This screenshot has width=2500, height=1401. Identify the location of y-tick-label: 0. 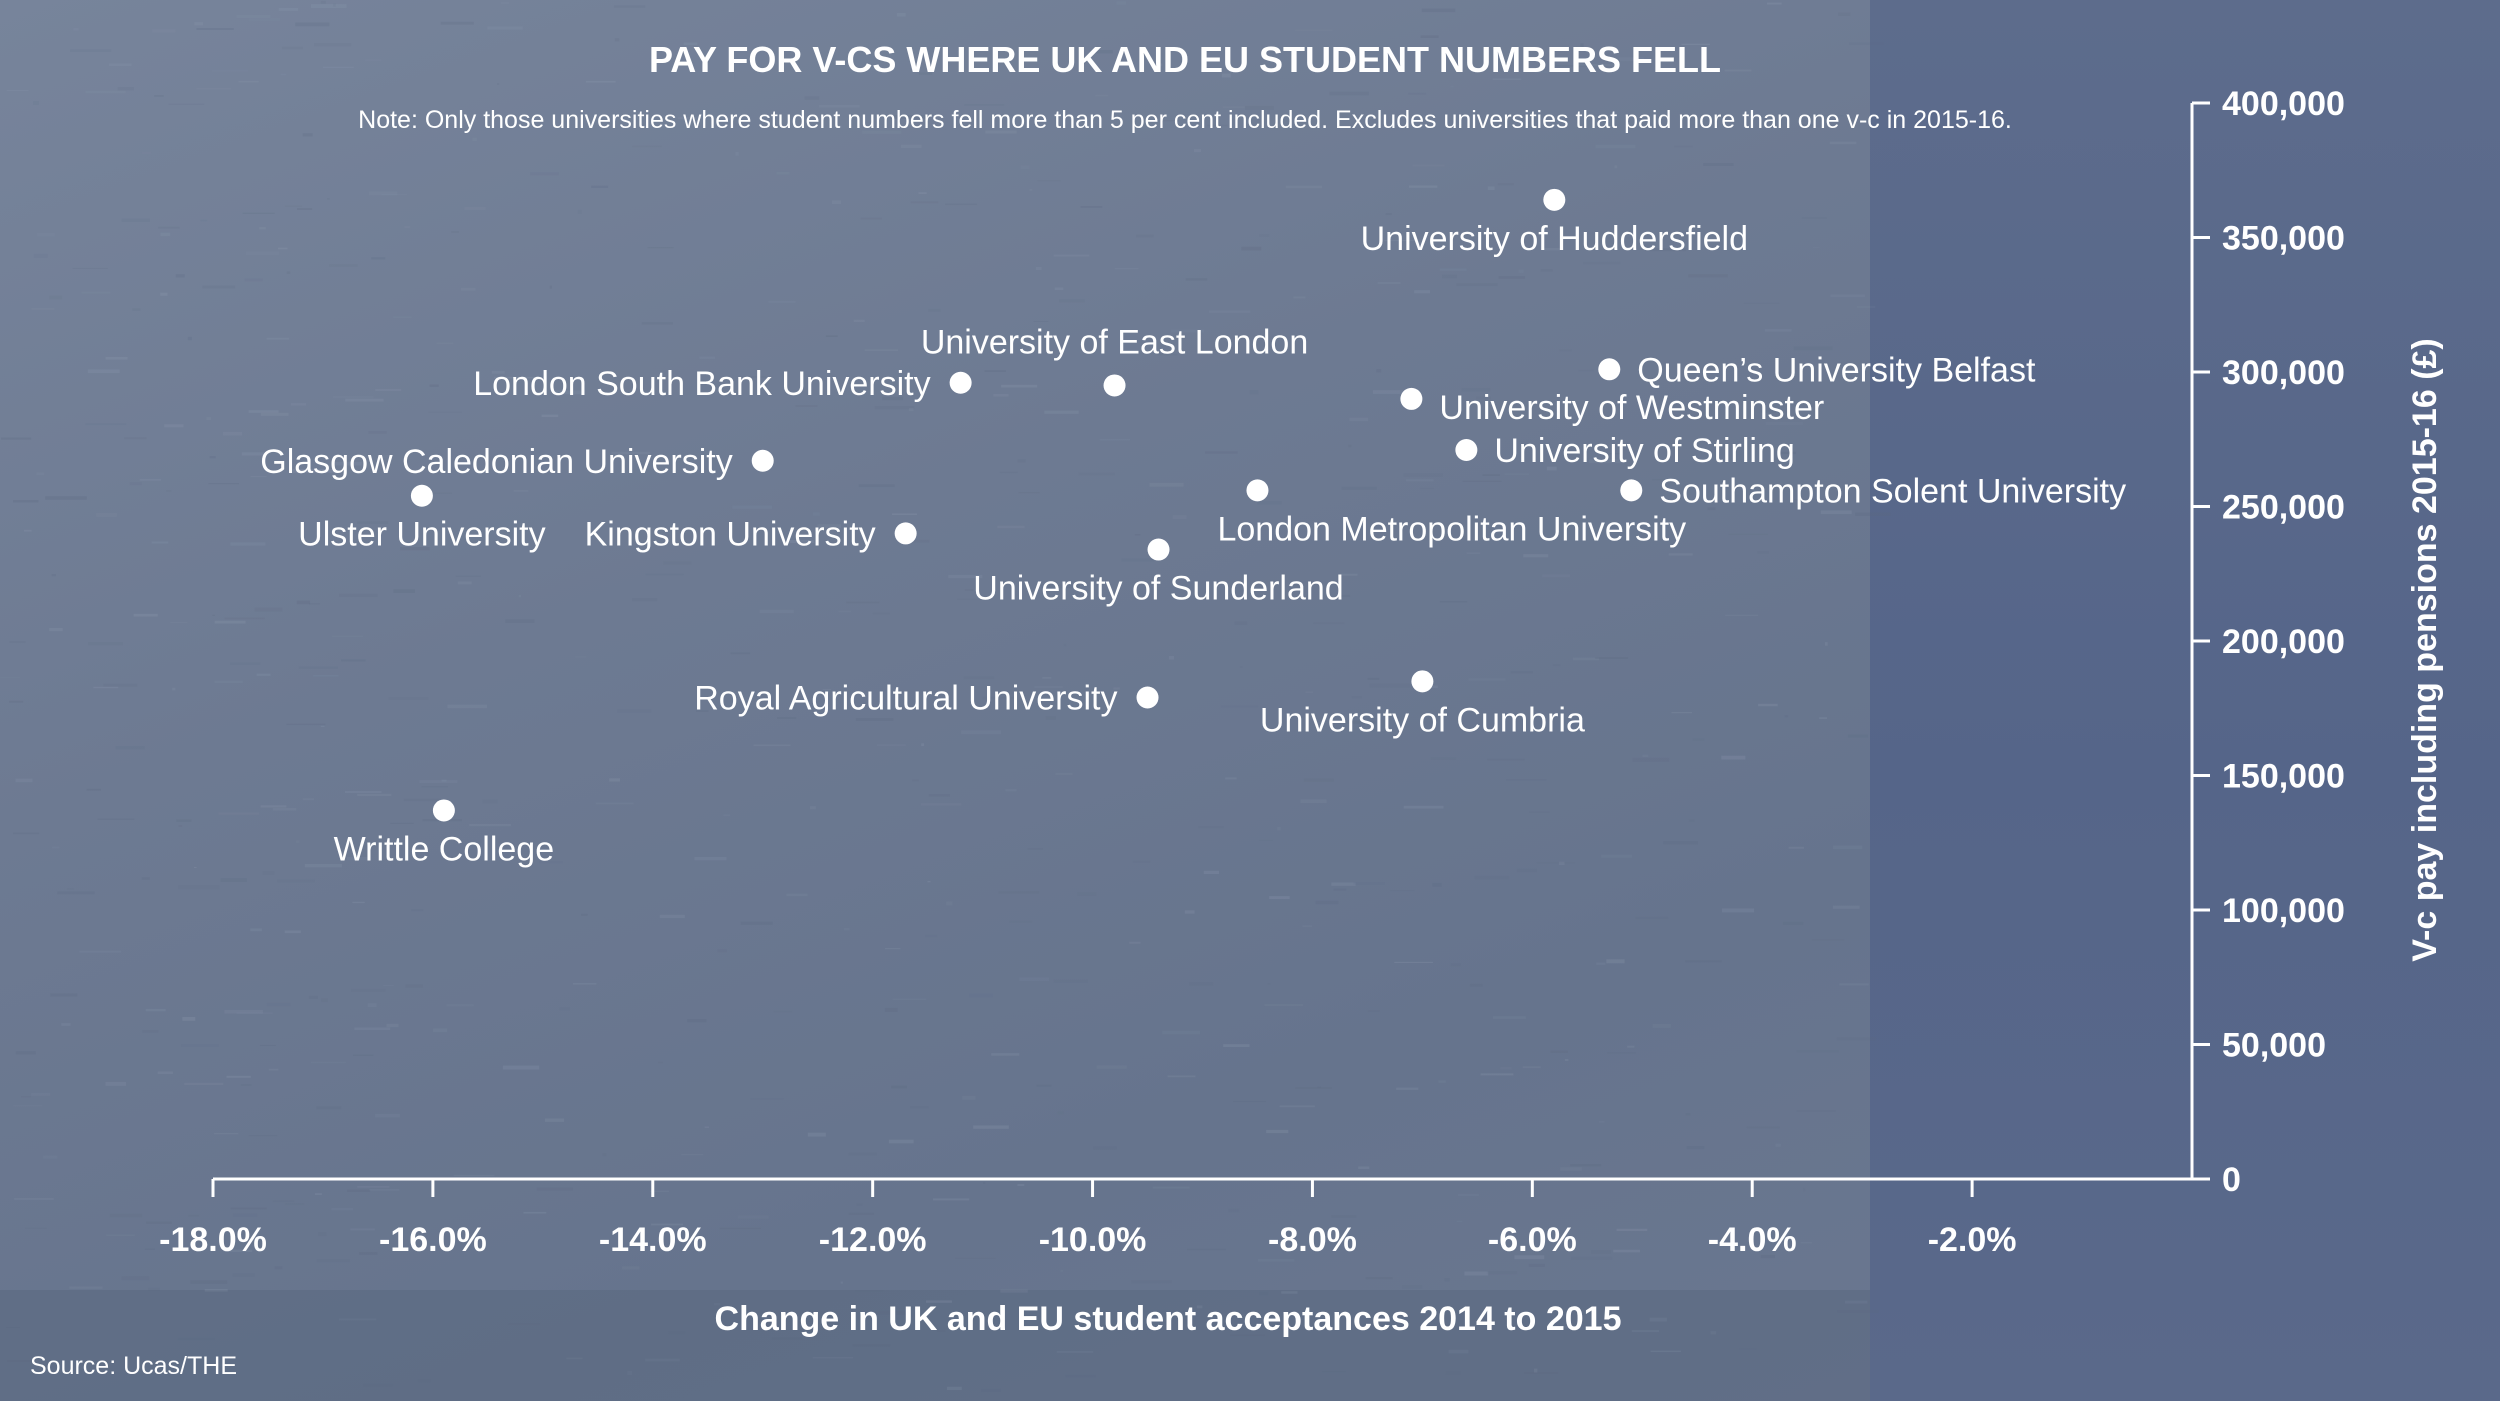
(2231, 1180).